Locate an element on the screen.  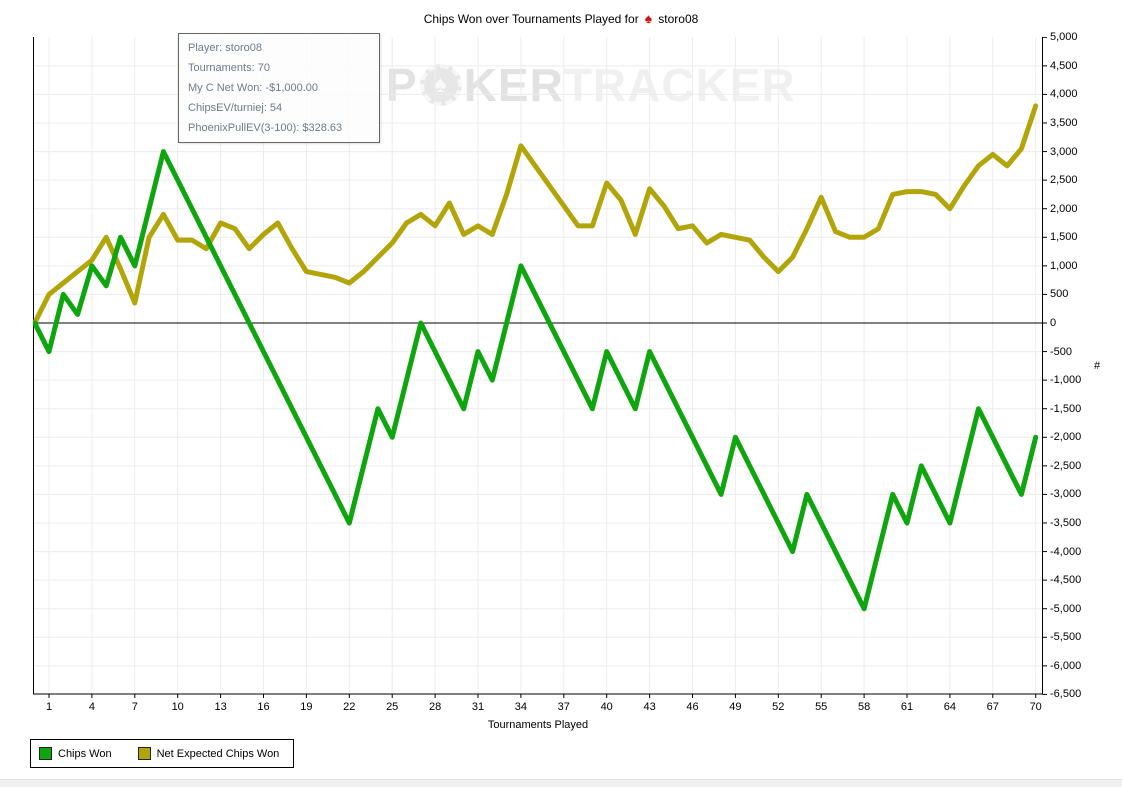
x-tick-label: 37 is located at coordinates (563, 707).